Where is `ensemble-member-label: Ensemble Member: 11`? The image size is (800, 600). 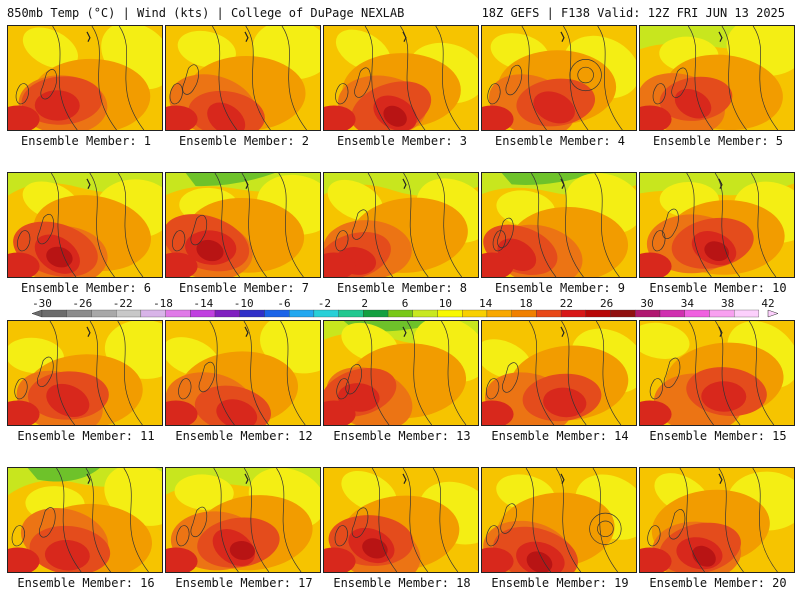 ensemble-member-label: Ensemble Member: 11 is located at coordinates (86, 436).